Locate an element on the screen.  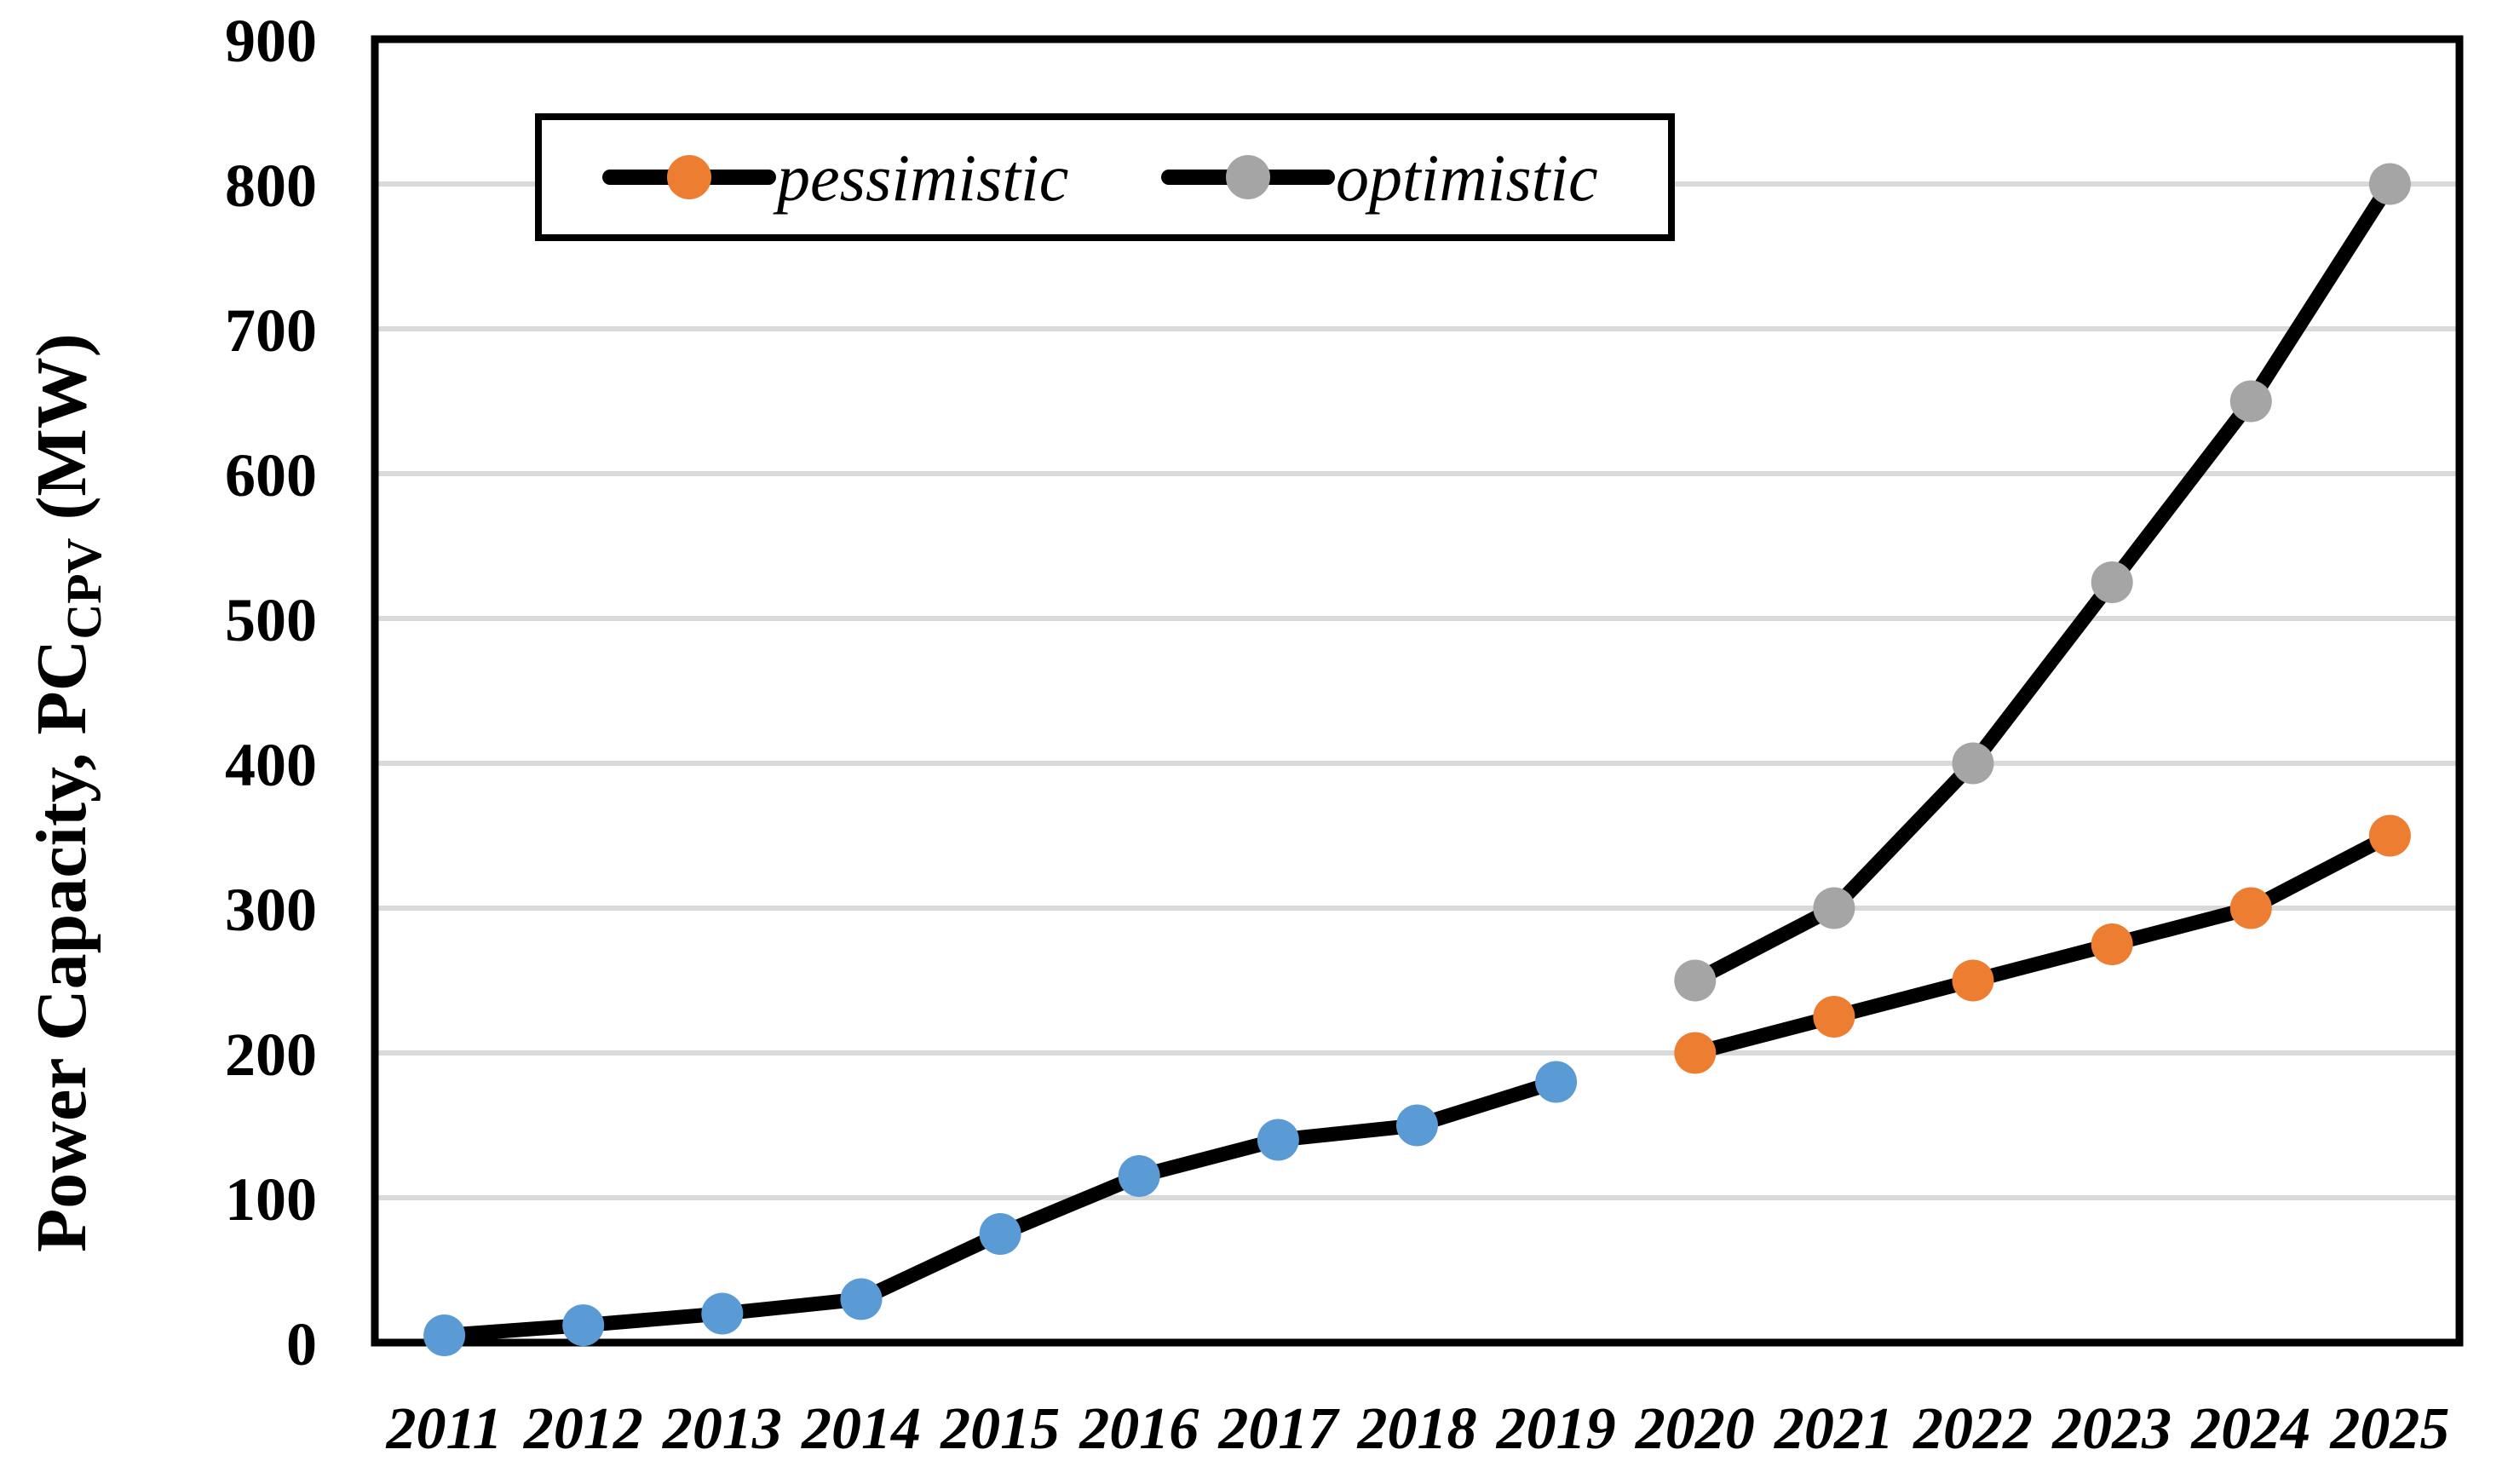
y-tick-500: 500 is located at coordinates (271, 620).